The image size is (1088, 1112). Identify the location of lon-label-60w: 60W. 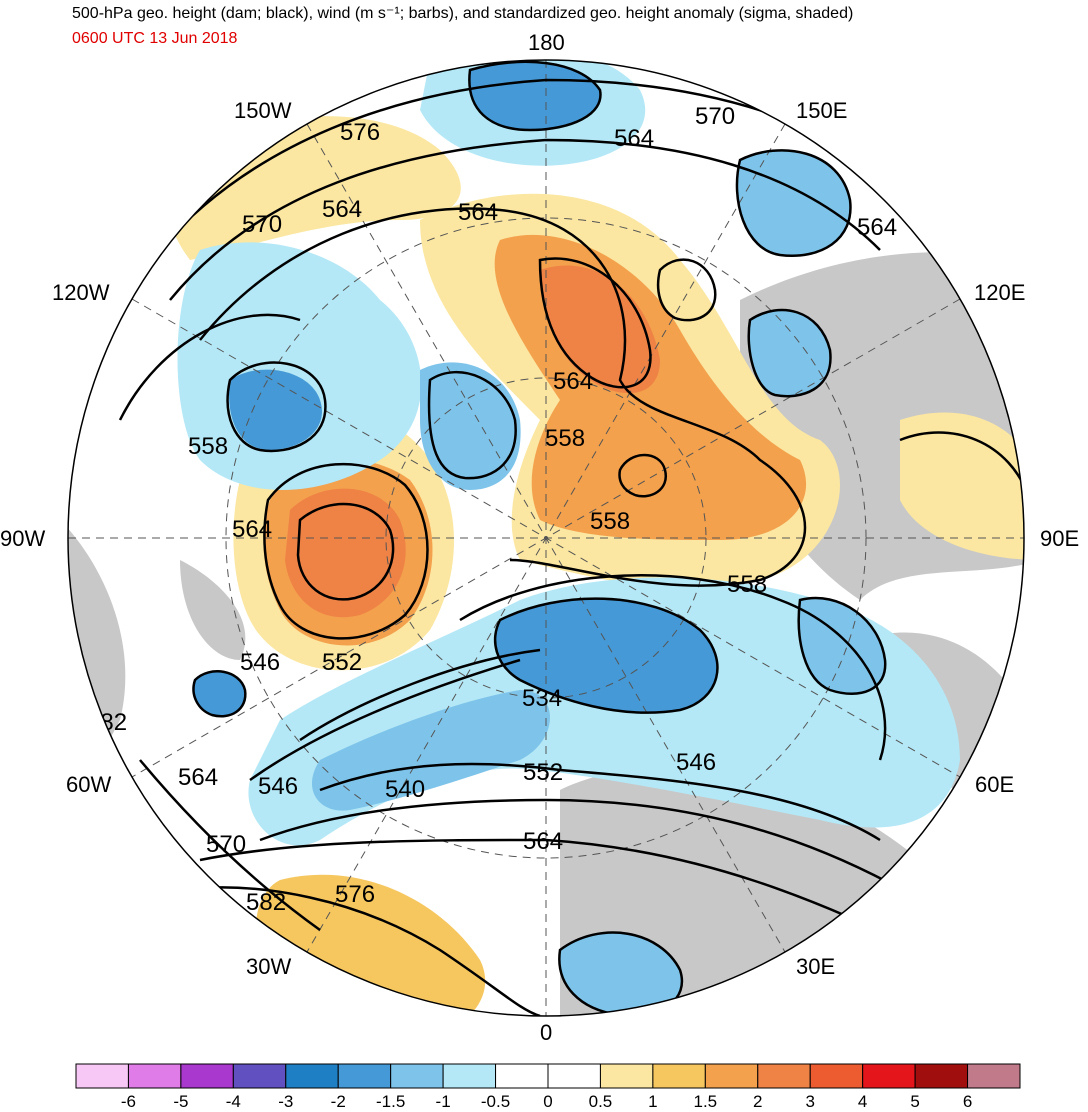
(89, 784).